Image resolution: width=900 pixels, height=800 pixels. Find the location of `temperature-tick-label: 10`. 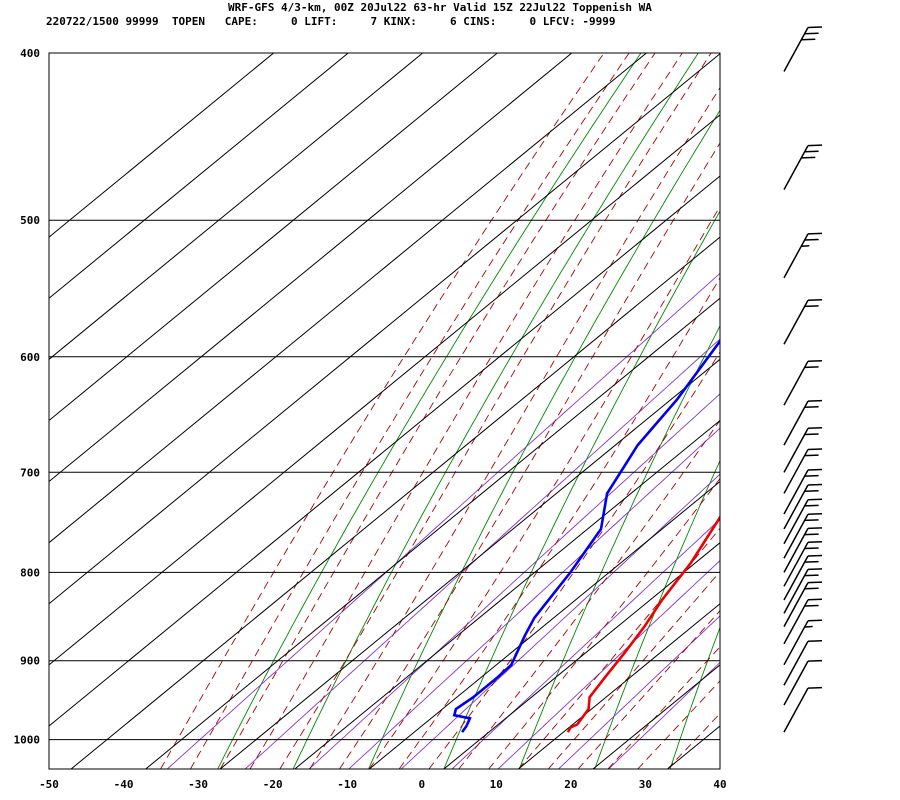

temperature-tick-label: 10 is located at coordinates (496, 784).